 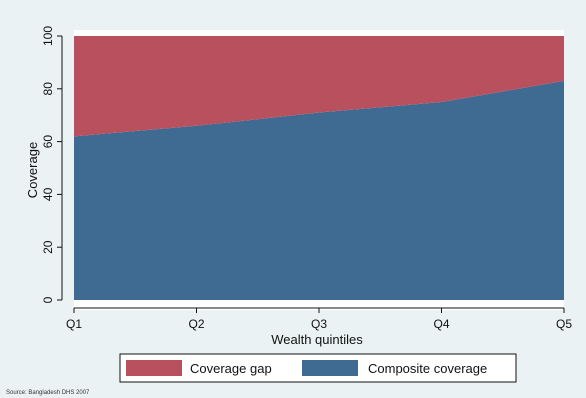 I want to click on x-axis: Q1 Q2 Q3 Q4 Q5, so click(x=319, y=319).